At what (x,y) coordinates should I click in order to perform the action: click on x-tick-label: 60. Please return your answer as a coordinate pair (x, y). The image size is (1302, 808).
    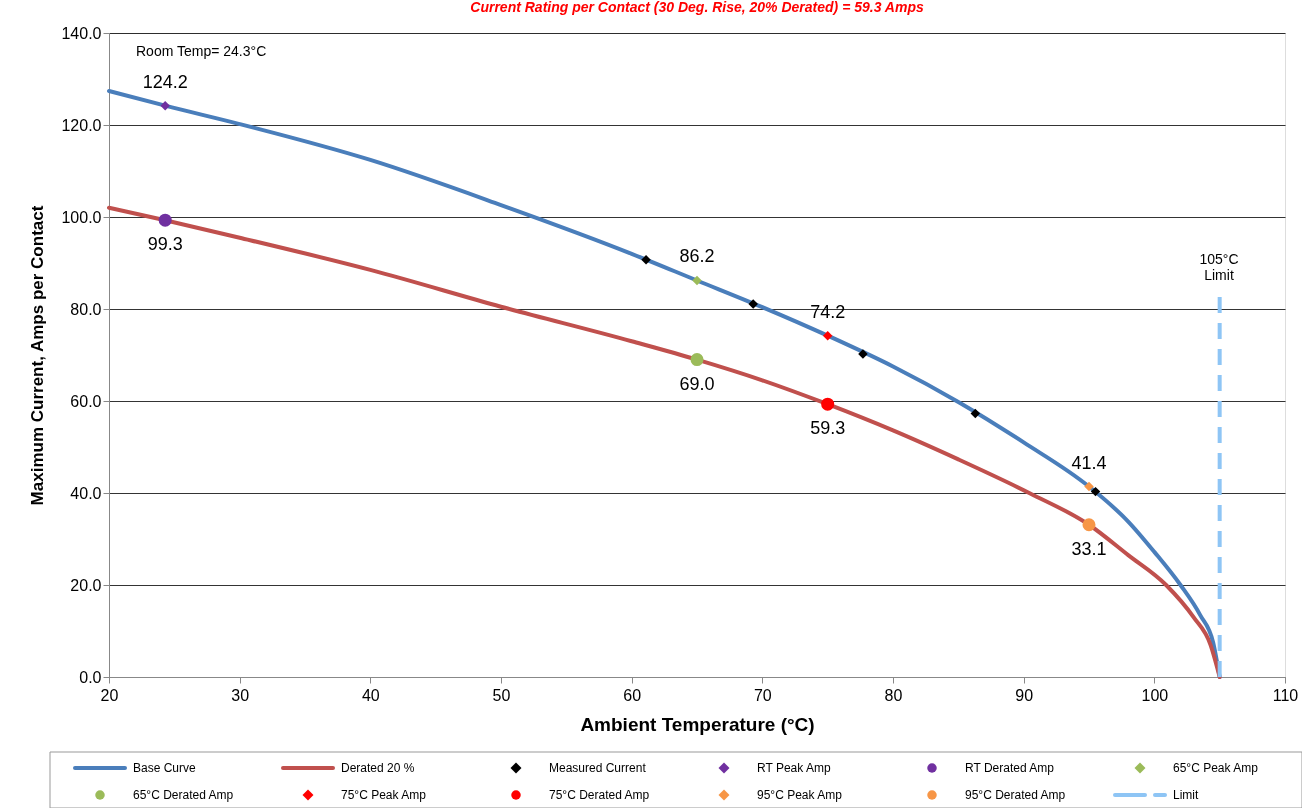
    Looking at the image, I should click on (632, 695).